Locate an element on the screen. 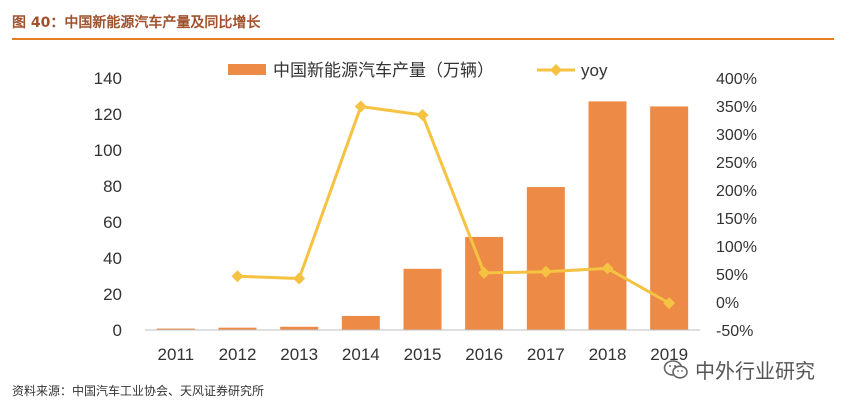 The height and width of the screenshot is (409, 850). y2-tick-label: 350% is located at coordinates (736, 107).